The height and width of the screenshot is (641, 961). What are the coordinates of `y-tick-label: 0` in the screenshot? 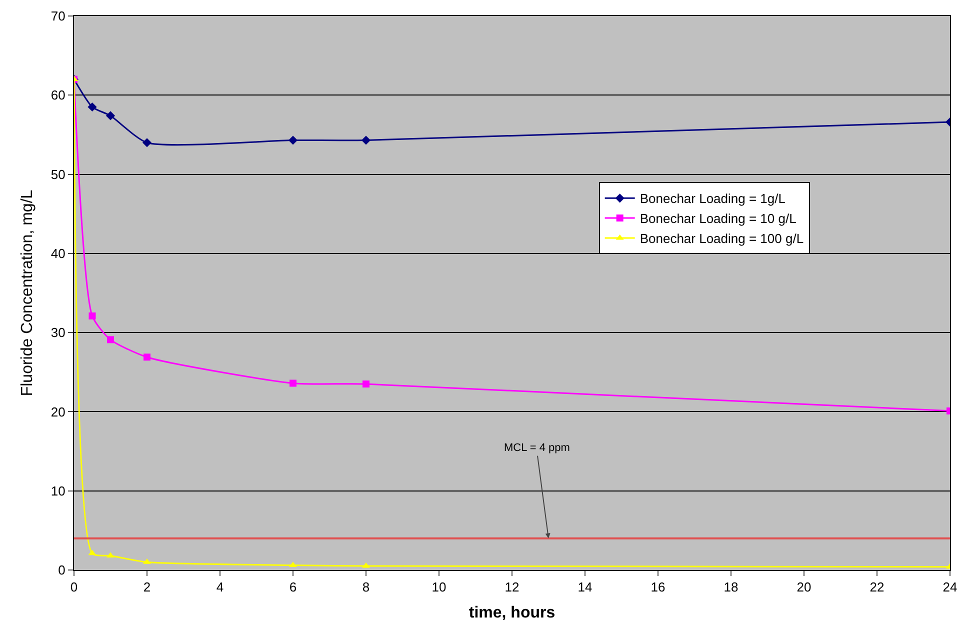 It's located at (62, 570).